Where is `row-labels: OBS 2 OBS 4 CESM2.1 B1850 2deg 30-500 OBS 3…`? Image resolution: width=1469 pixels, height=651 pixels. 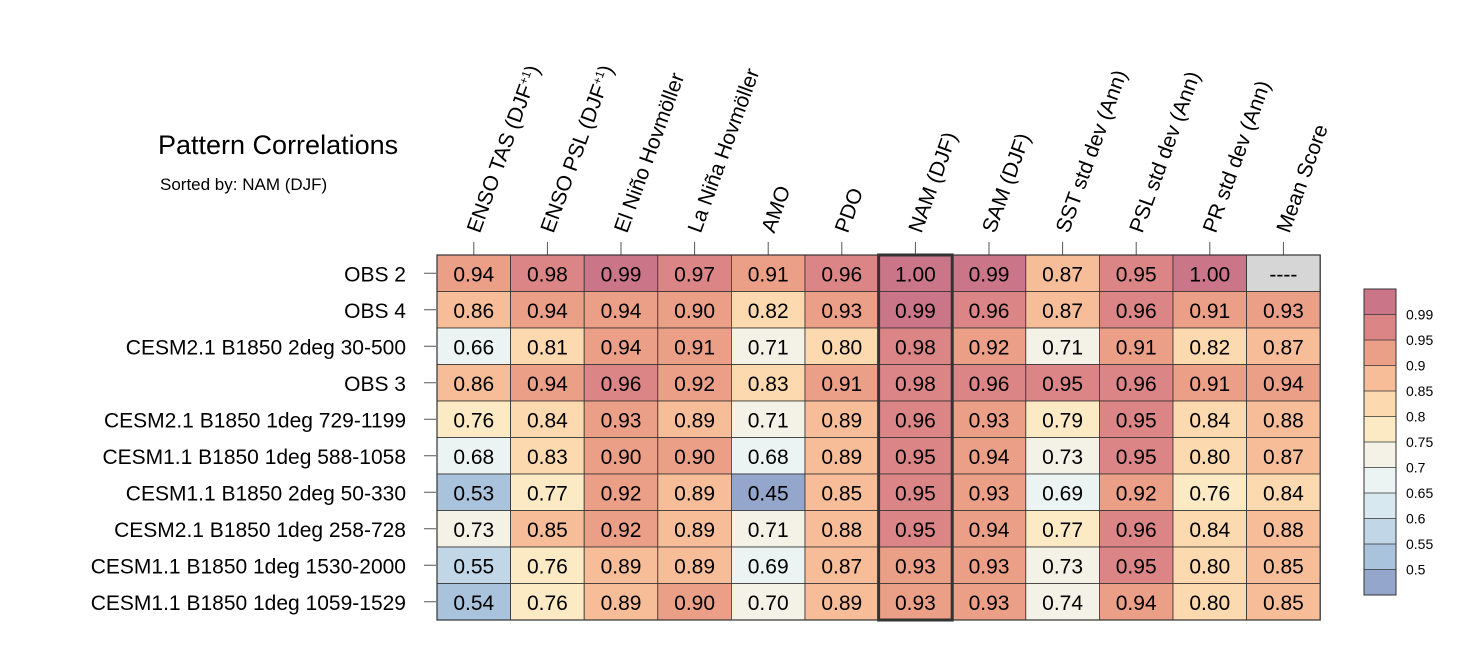
row-labels: OBS 2 OBS 4 CESM2.1 B1850 2deg 30-500 OBS 3… is located at coordinates (263, 439).